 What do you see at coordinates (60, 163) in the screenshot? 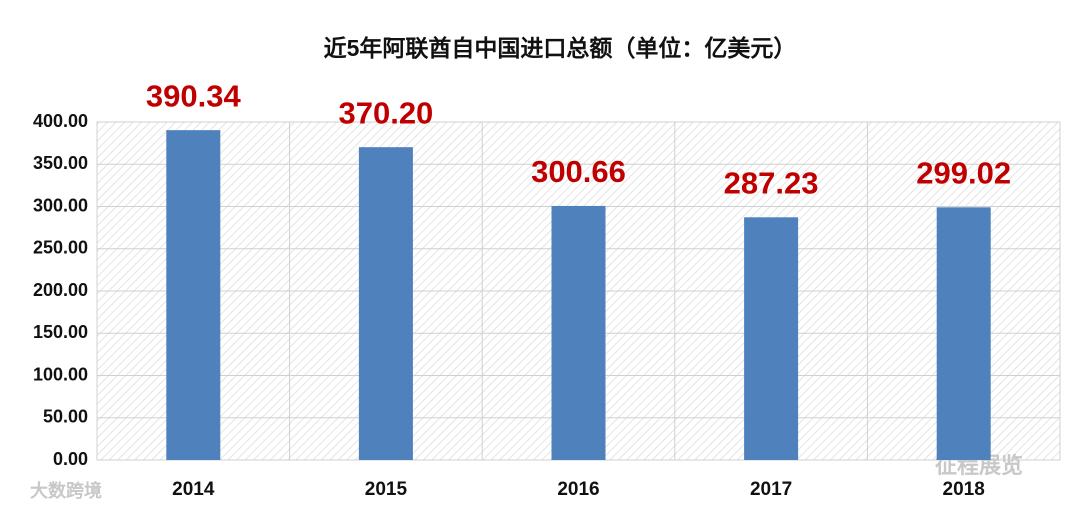
I see `y-tick-label: 350.00` at bounding box center [60, 163].